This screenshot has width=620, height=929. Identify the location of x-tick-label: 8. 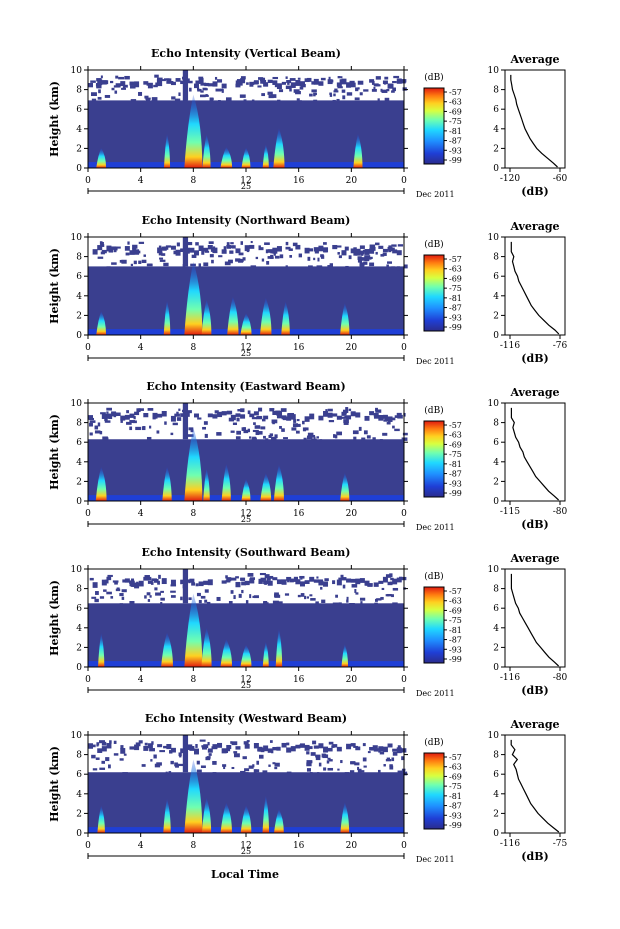
(193, 514).